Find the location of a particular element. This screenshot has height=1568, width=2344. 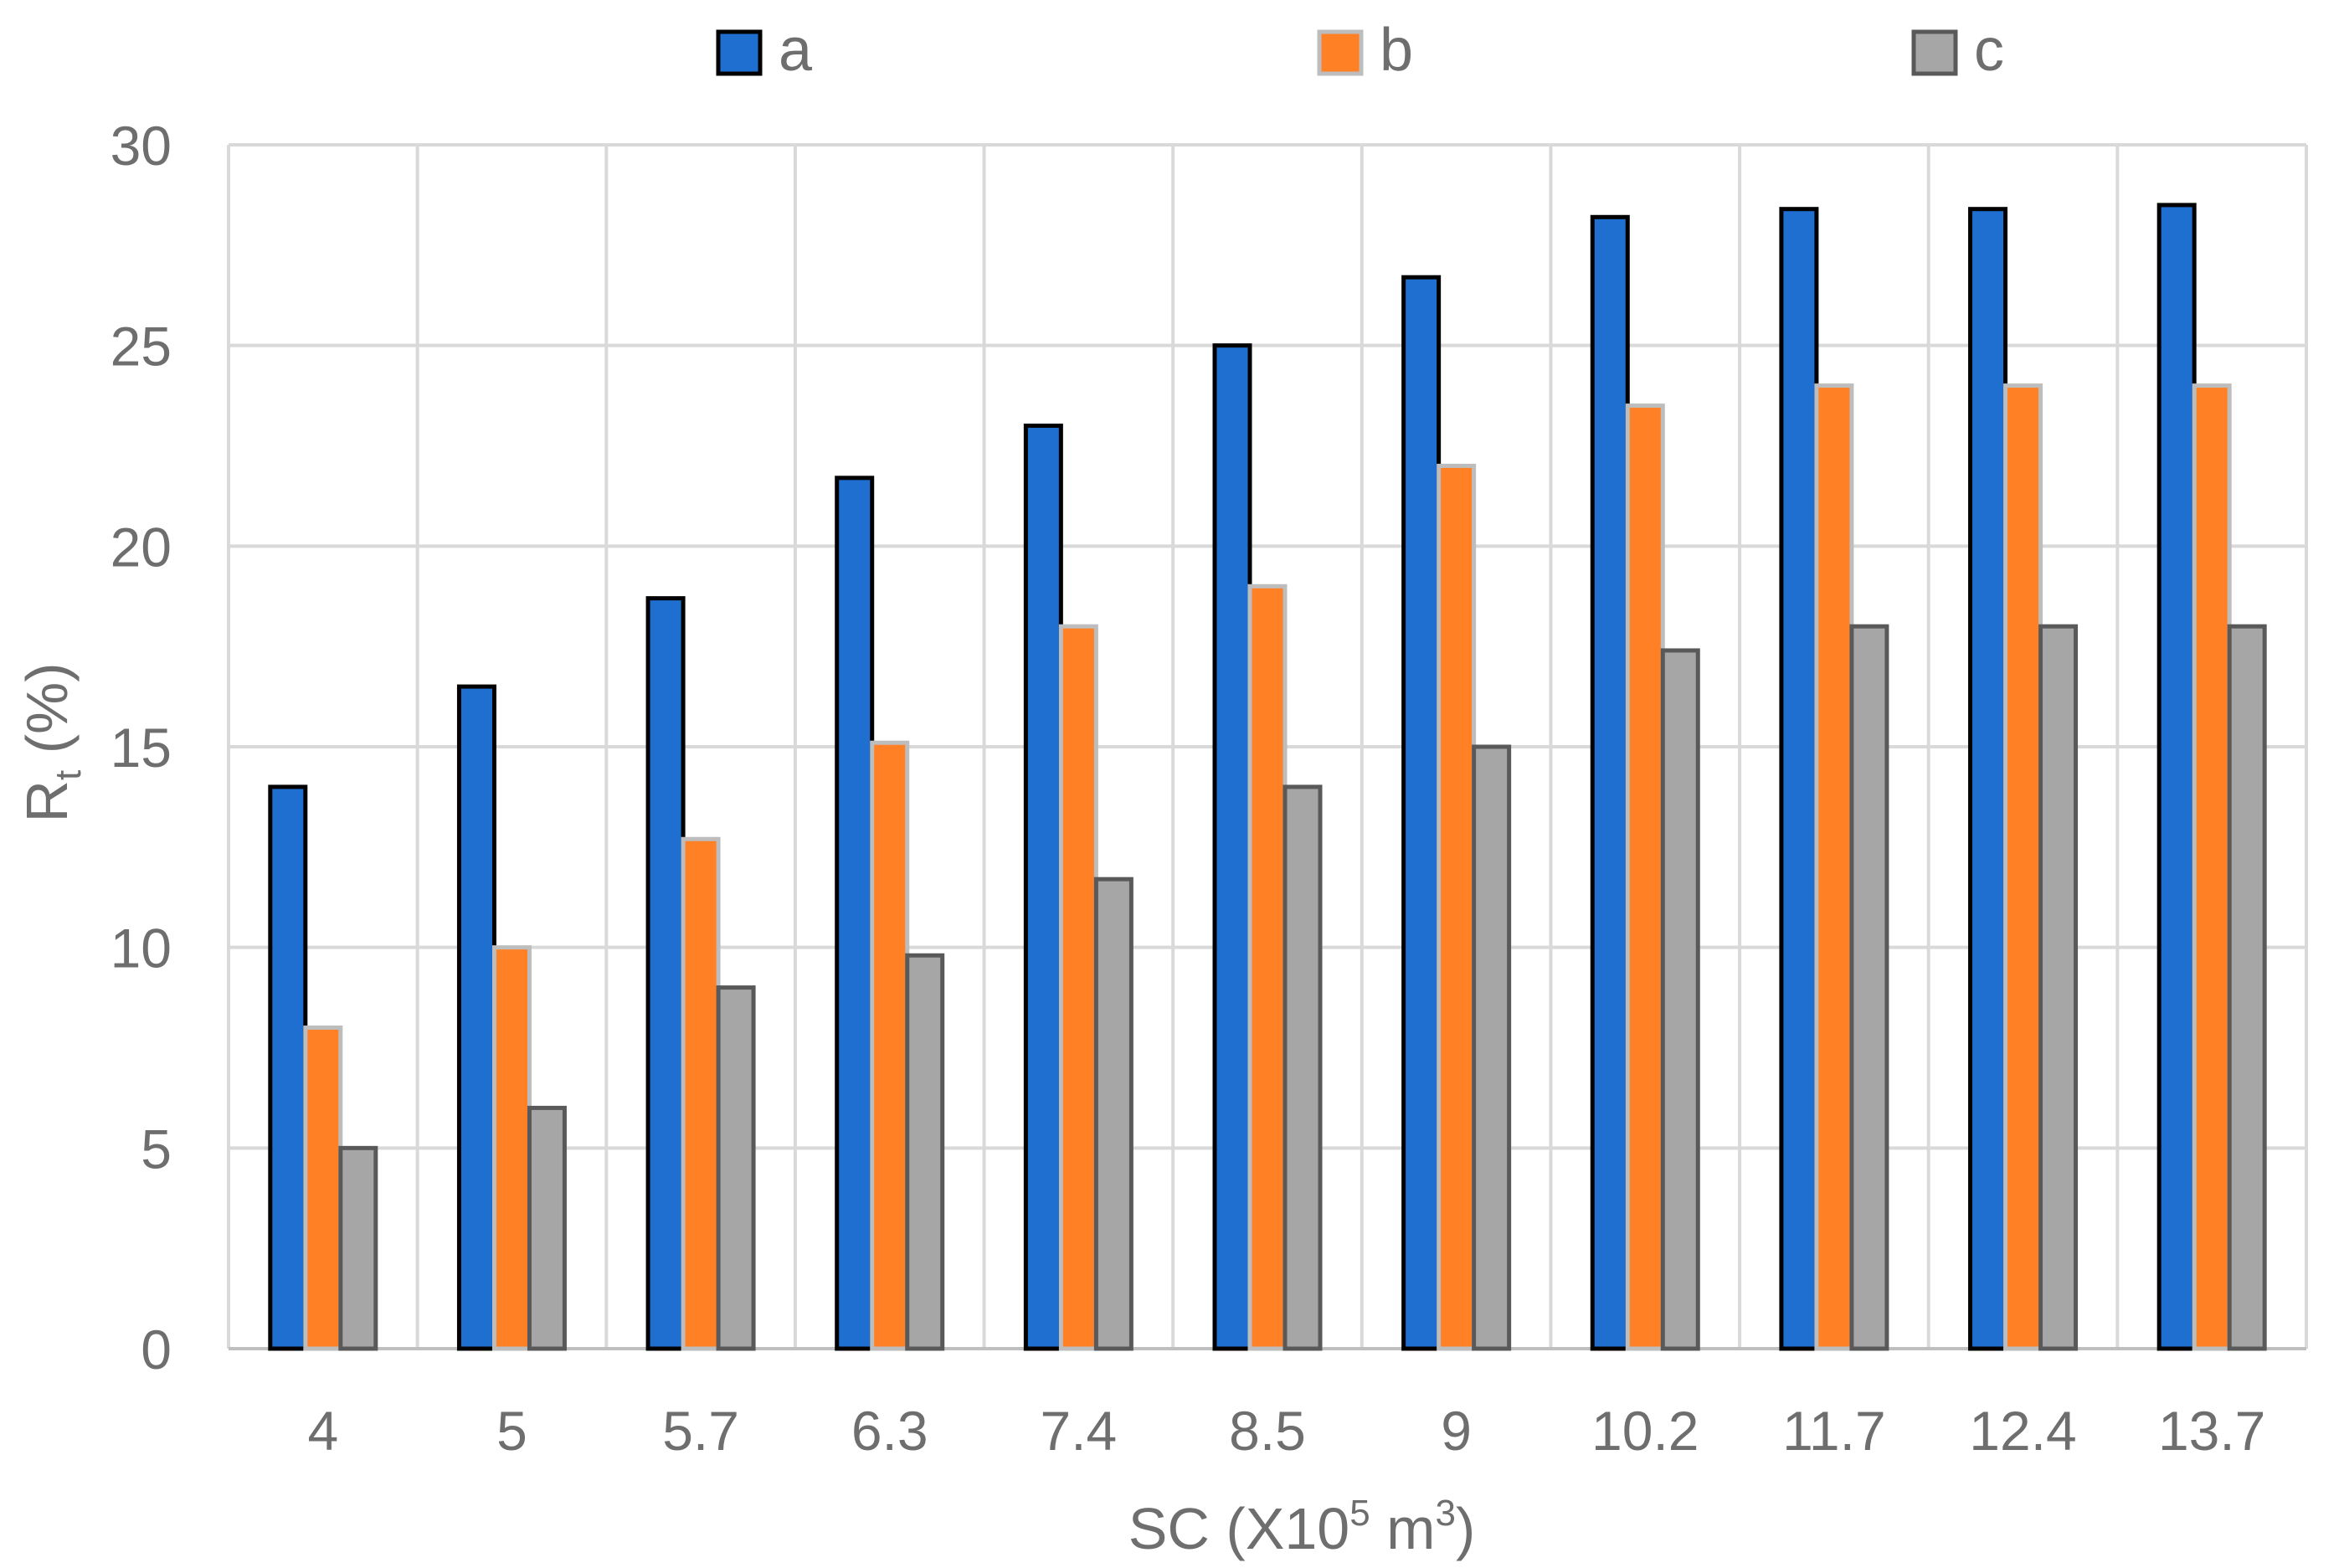

bar-c-5.7 is located at coordinates (736, 1168).